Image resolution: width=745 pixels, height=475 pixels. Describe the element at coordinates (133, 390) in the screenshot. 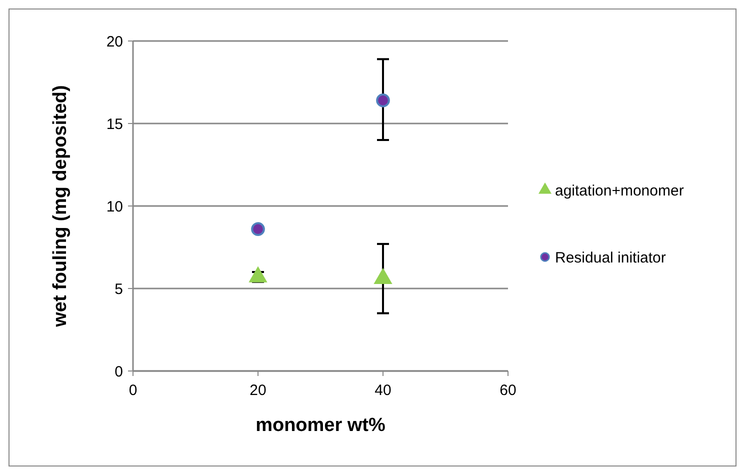

I see `x-tick-label: 0` at that location.